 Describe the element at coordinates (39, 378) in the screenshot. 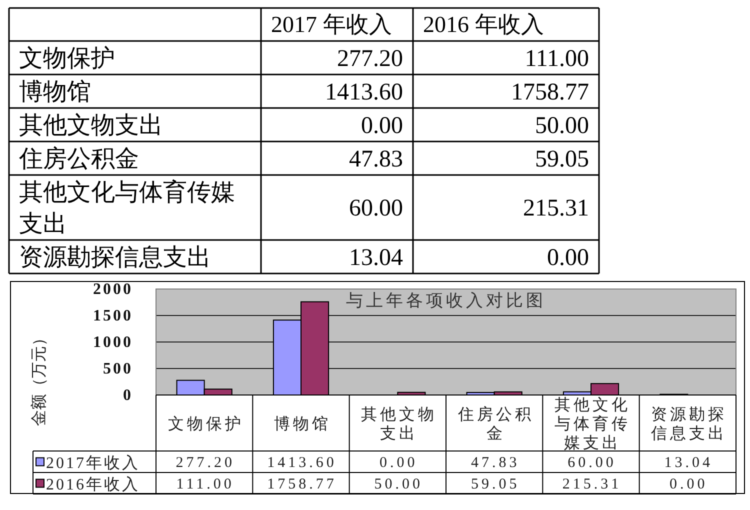

I see `y-axis-title: 金额（万元）` at that location.